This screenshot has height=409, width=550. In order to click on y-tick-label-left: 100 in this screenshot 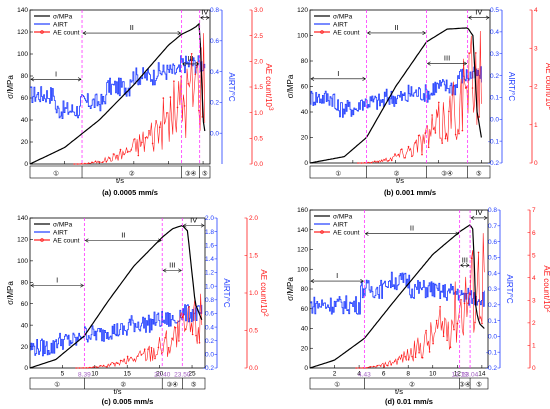, I will do `click(302, 269)`.